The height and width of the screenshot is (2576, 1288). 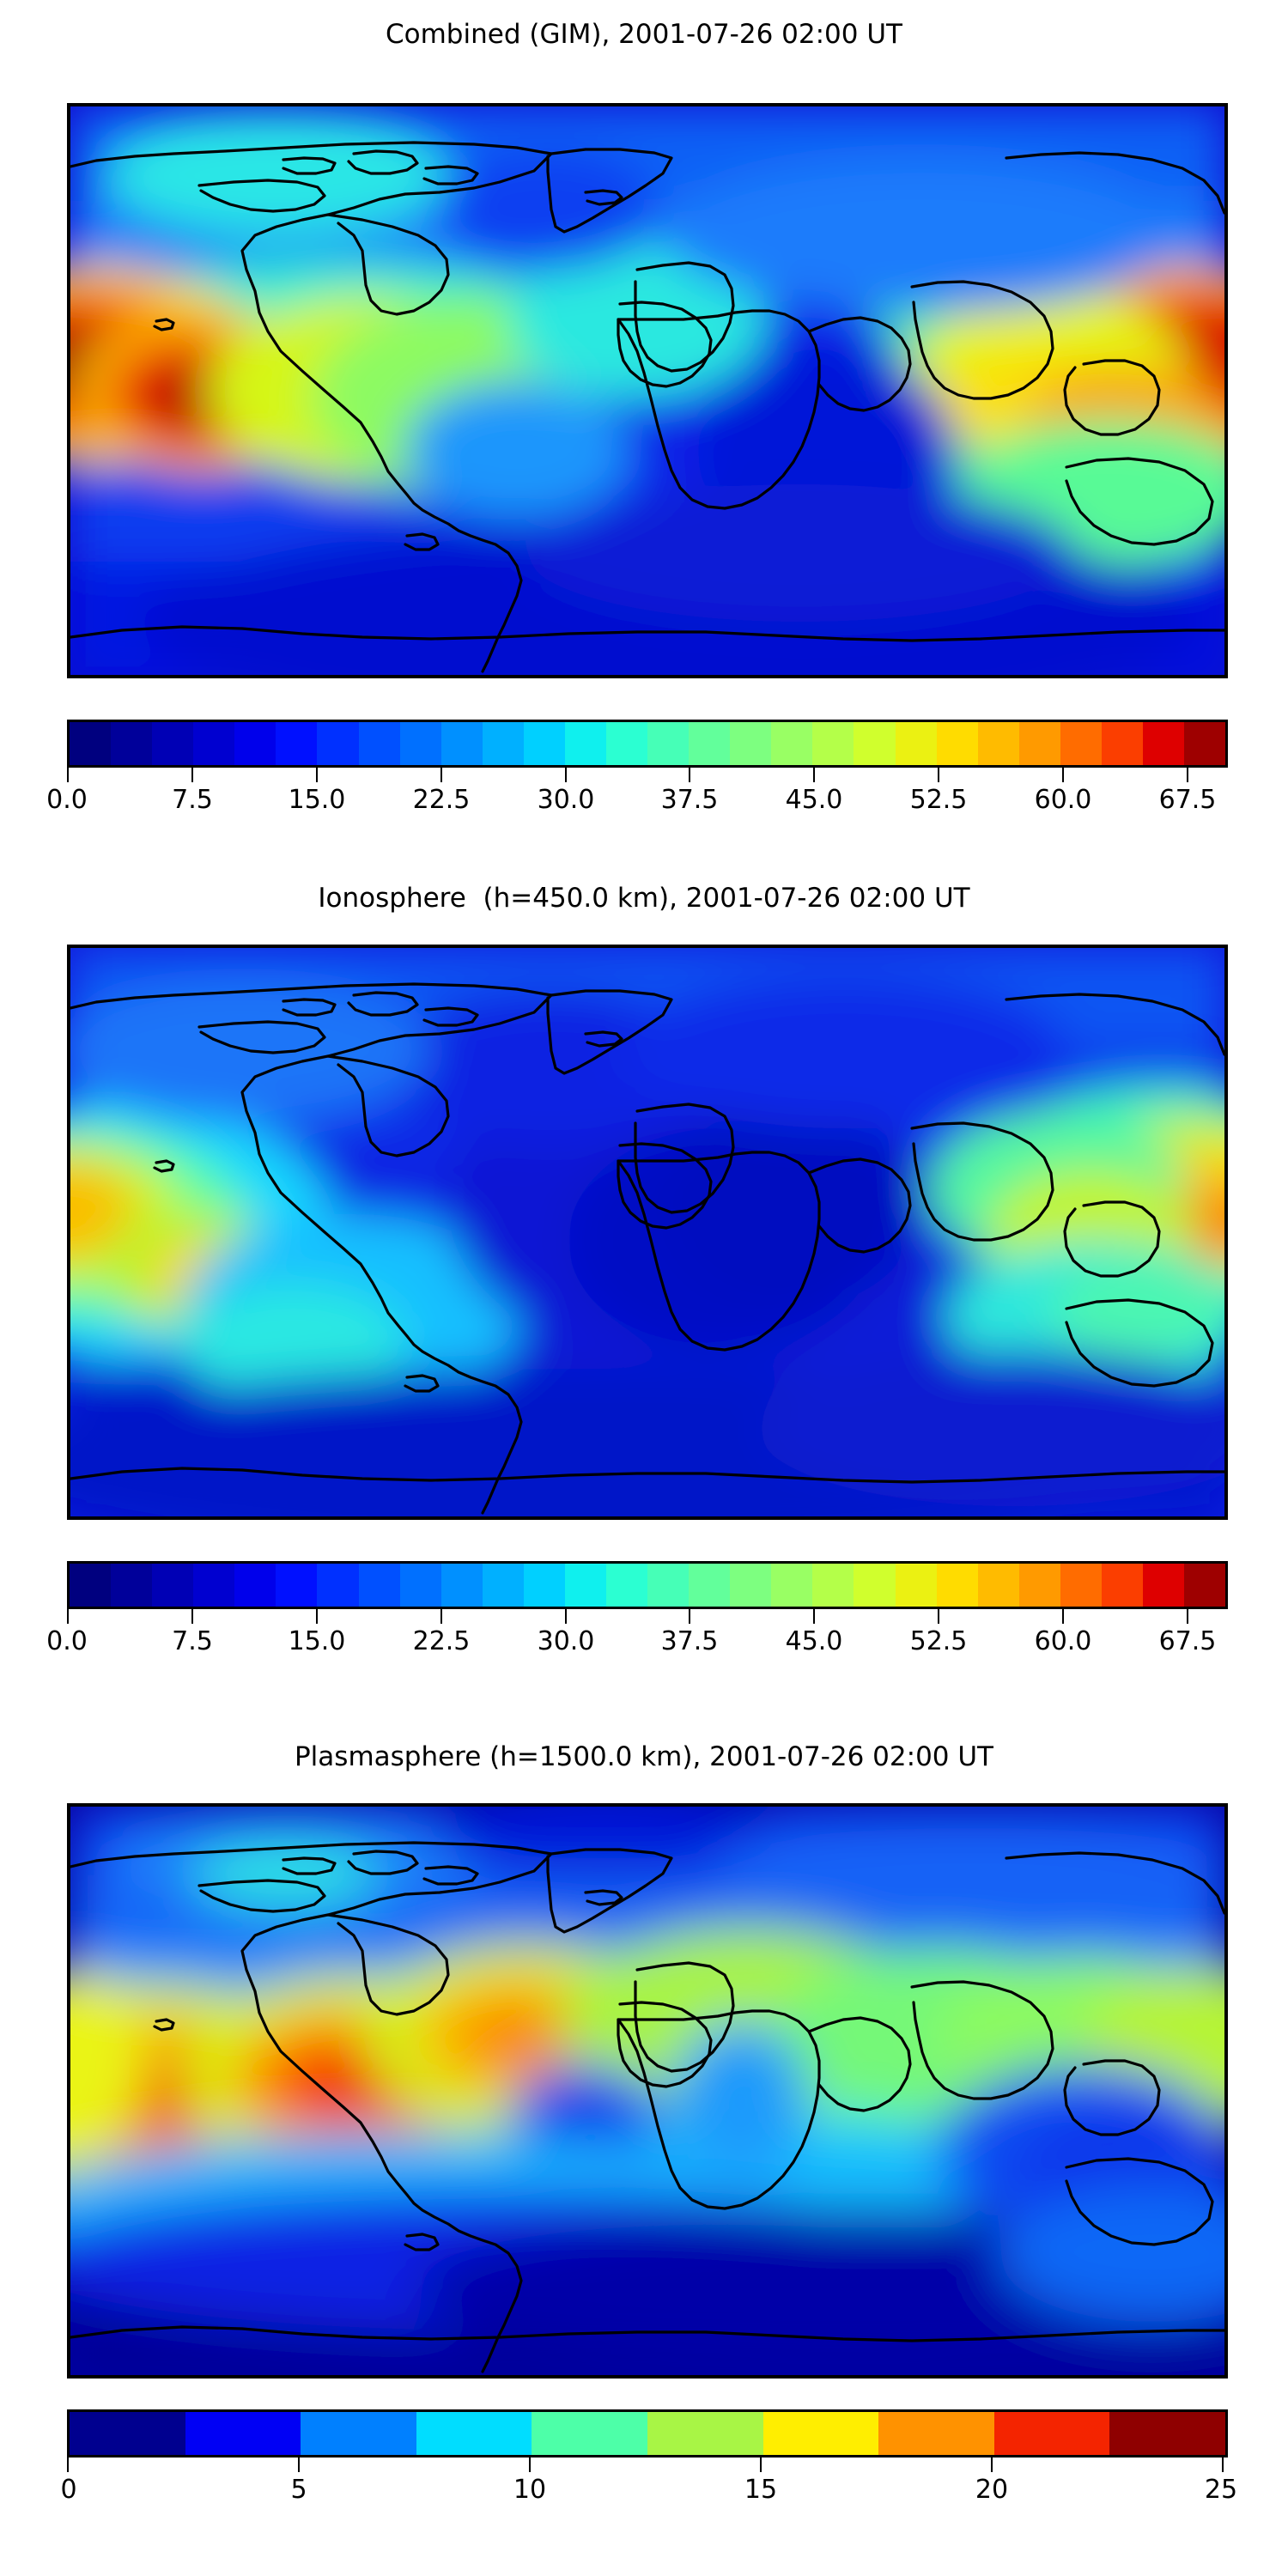 What do you see at coordinates (298, 2490) in the screenshot?
I see `colorbar-tick-label: 5` at bounding box center [298, 2490].